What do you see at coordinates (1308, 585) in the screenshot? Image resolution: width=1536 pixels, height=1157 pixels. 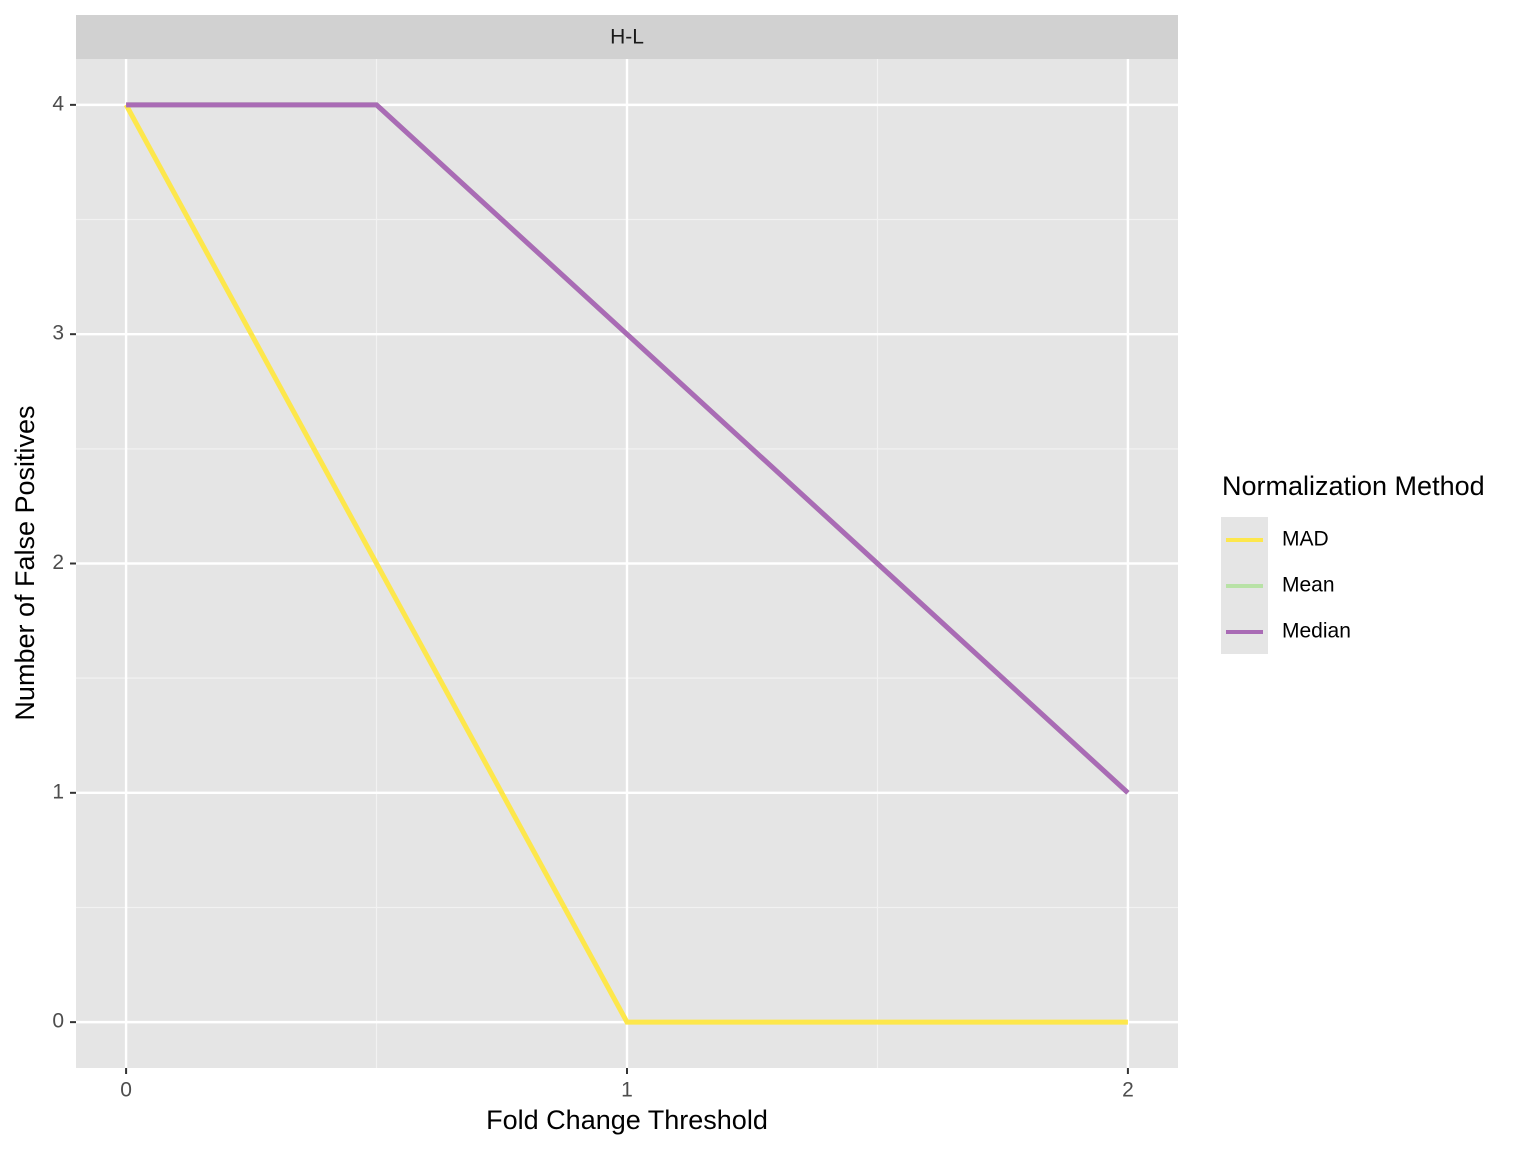 I see `legend-label: Mean` at bounding box center [1308, 585].